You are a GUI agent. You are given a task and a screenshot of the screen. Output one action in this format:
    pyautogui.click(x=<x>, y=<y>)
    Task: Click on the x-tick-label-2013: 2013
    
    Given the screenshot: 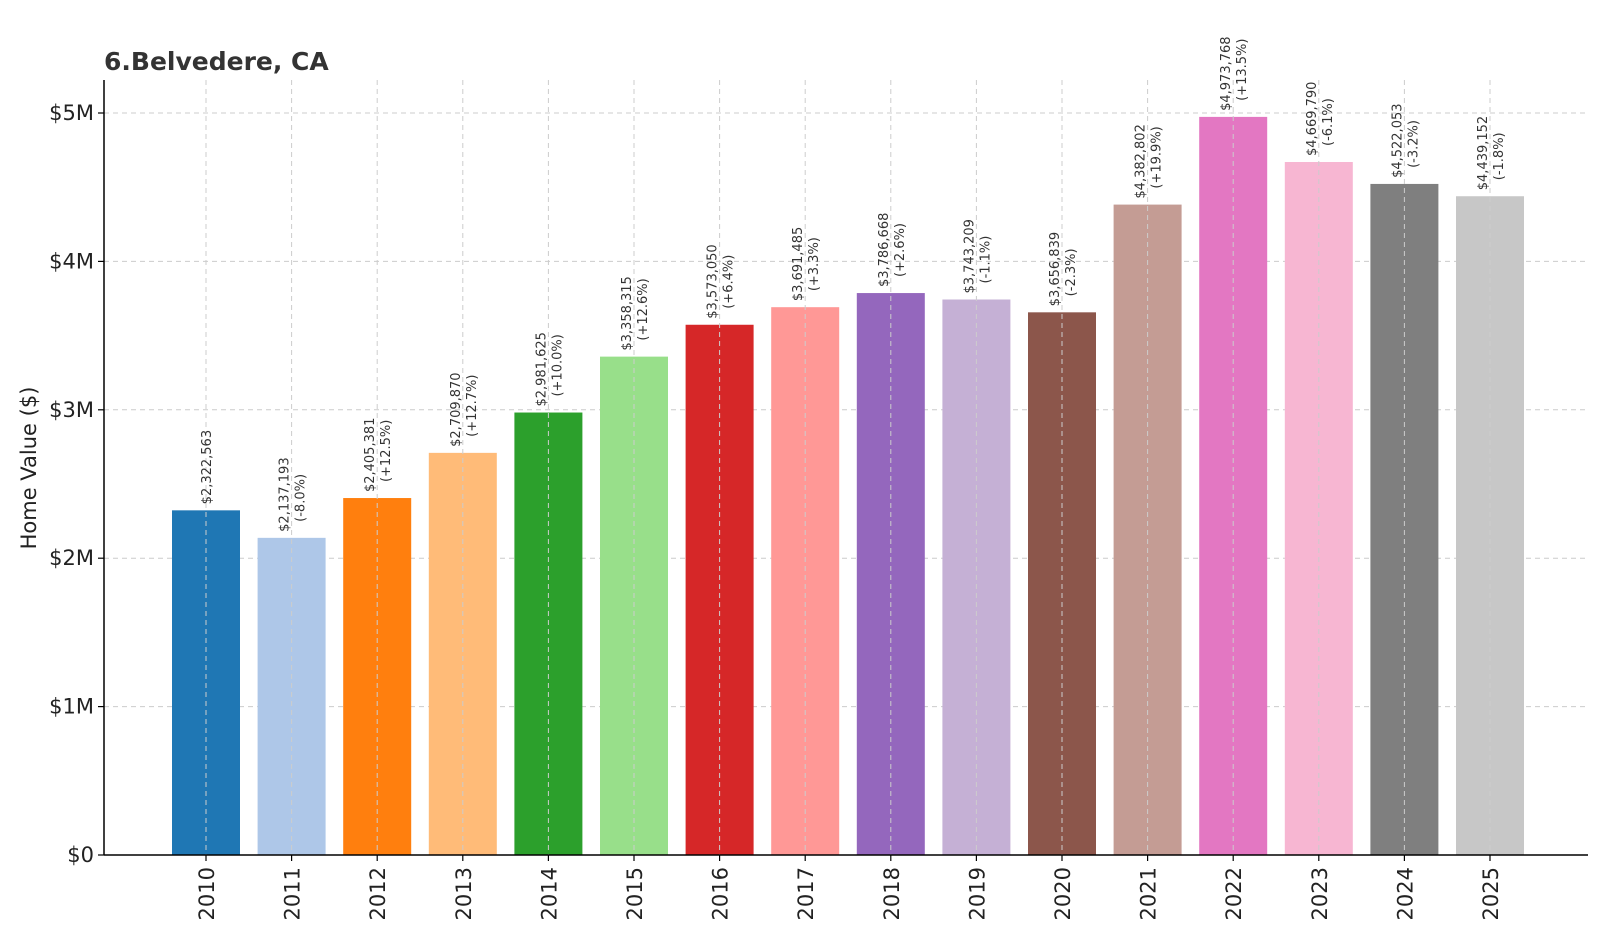 What is the action you would take?
    pyautogui.click(x=464, y=893)
    